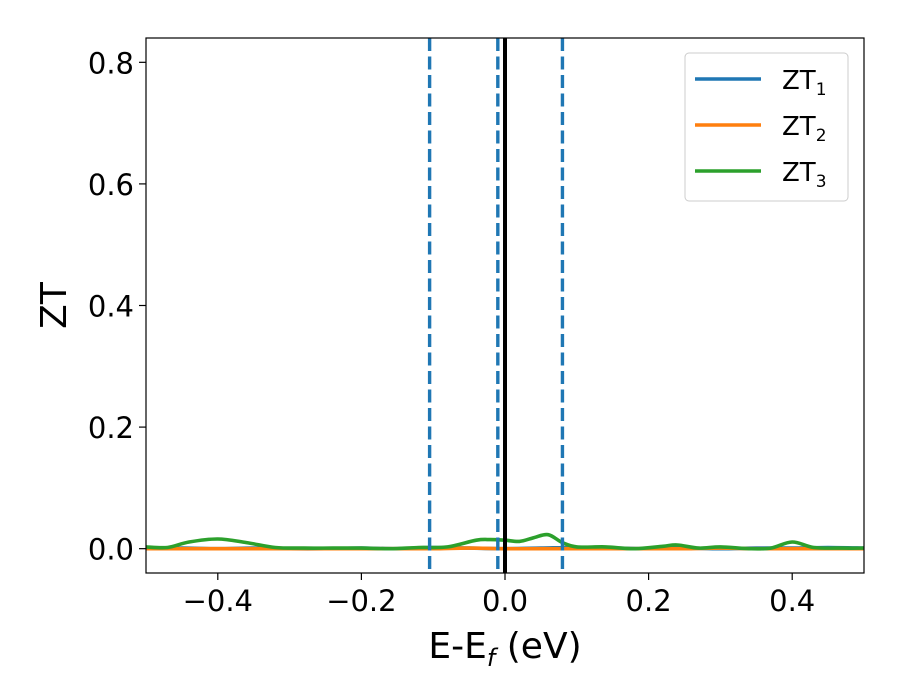  What do you see at coordinates (649, 601) in the screenshot?
I see `x-tick-label: 0.2` at bounding box center [649, 601].